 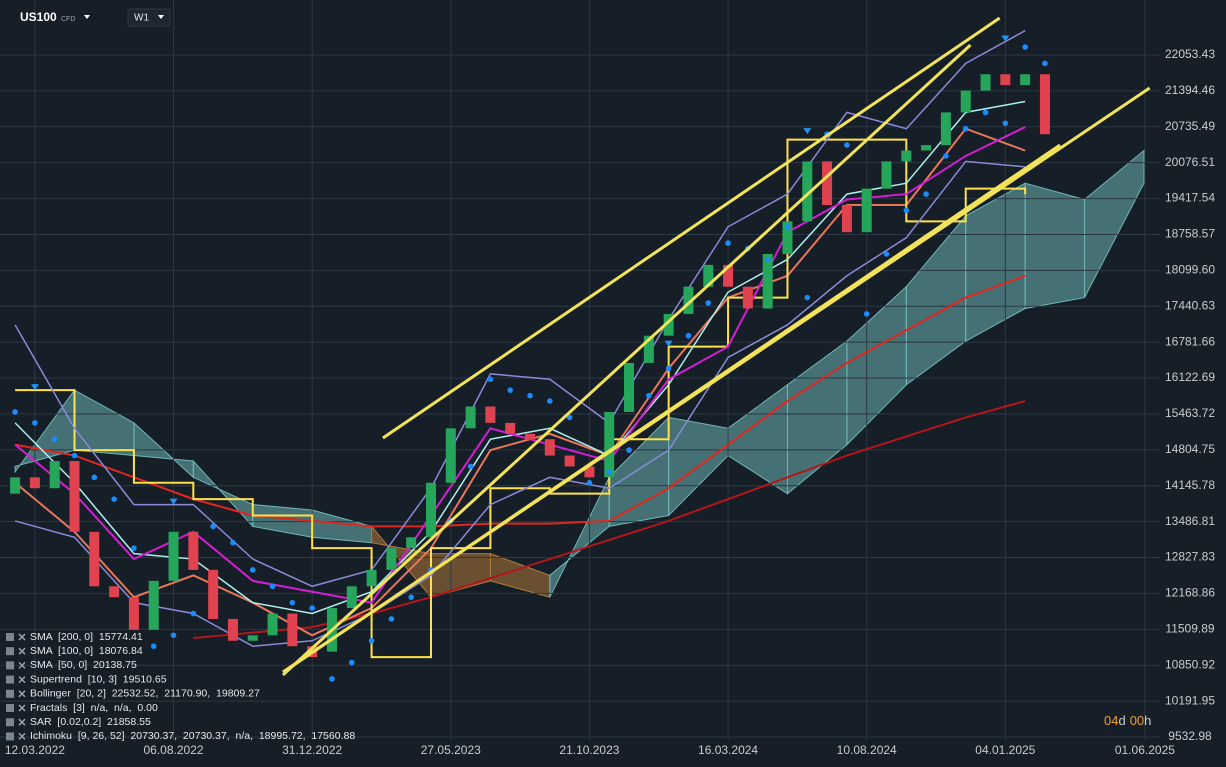 What do you see at coordinates (38, 17) in the screenshot?
I see `symbol: US100` at bounding box center [38, 17].